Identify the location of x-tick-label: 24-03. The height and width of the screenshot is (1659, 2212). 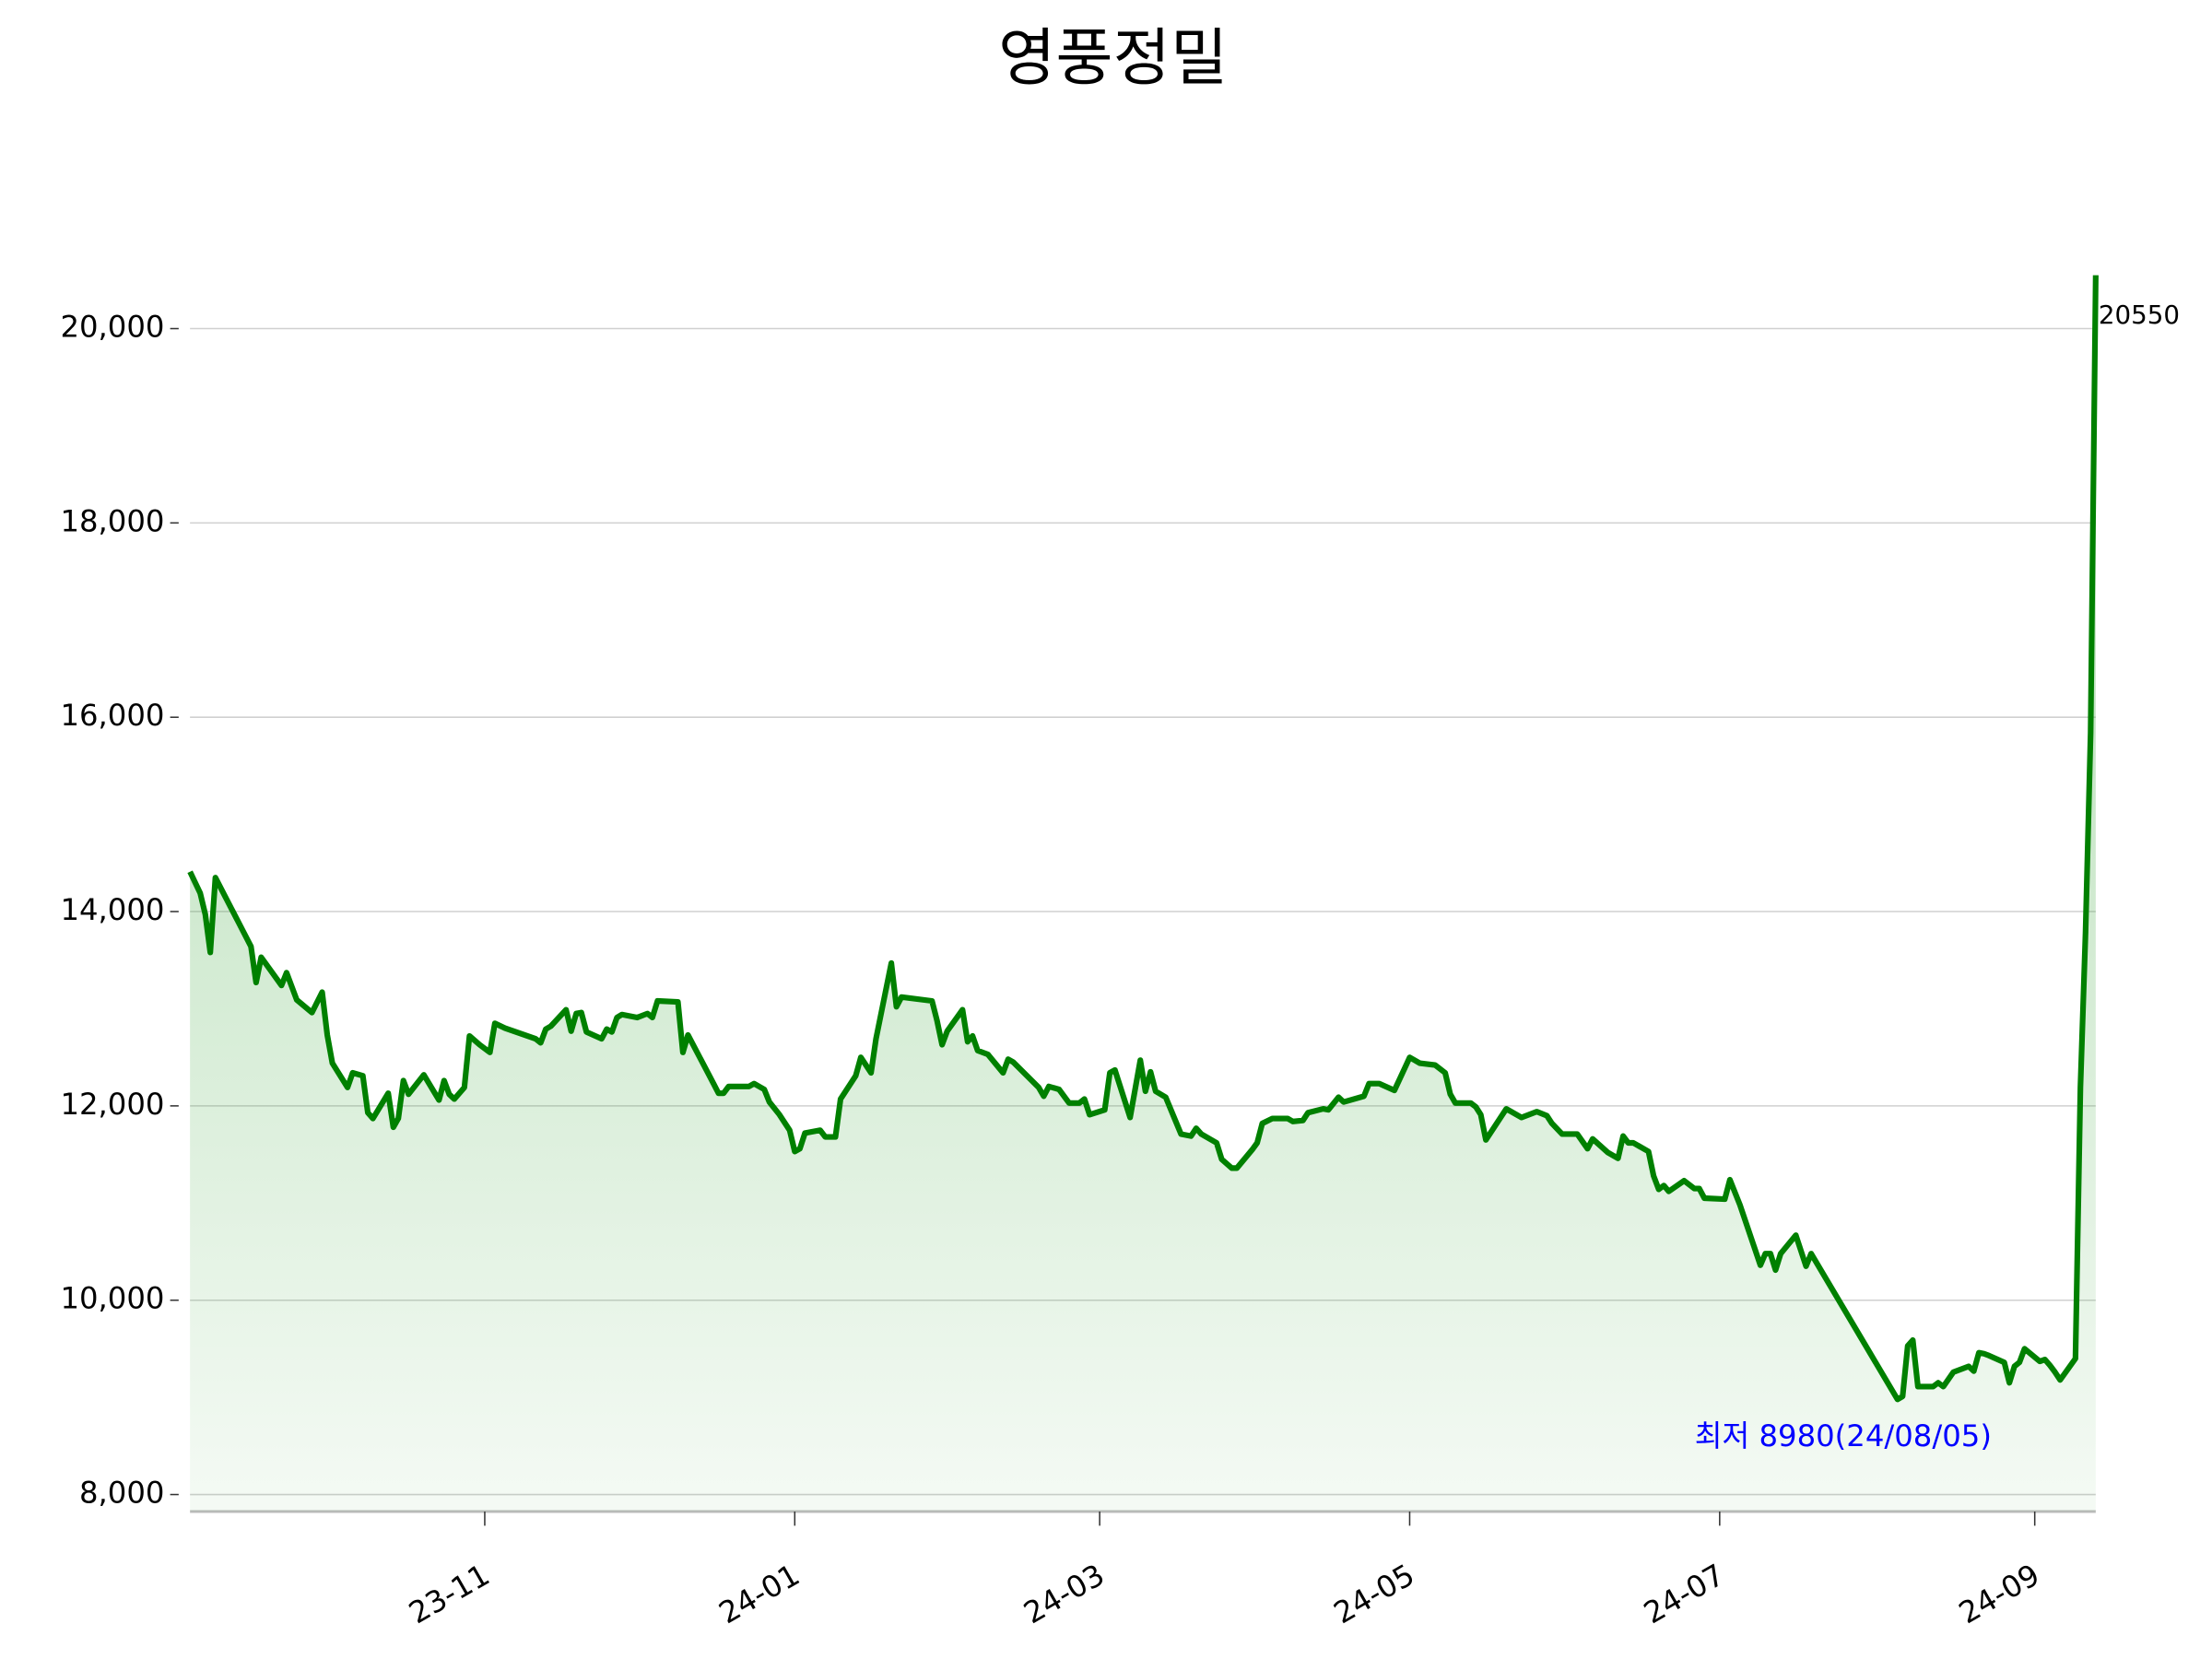
(1064, 1594).